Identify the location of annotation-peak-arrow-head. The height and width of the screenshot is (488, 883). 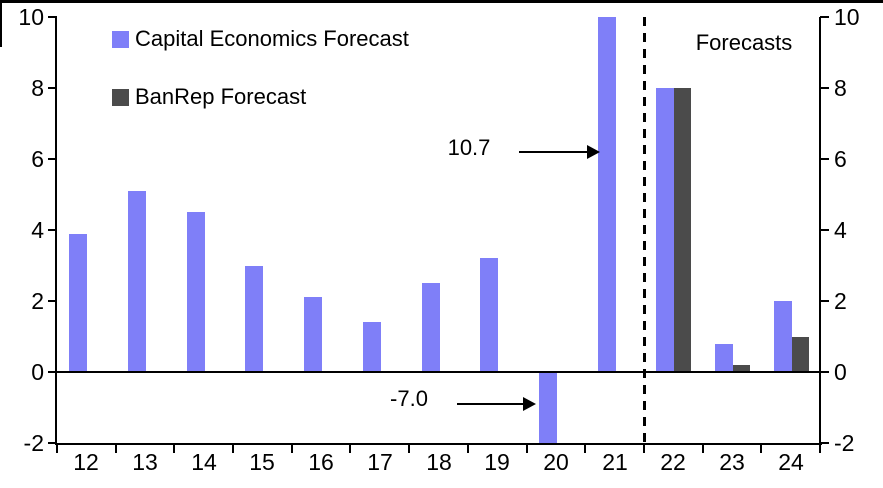
(593, 152).